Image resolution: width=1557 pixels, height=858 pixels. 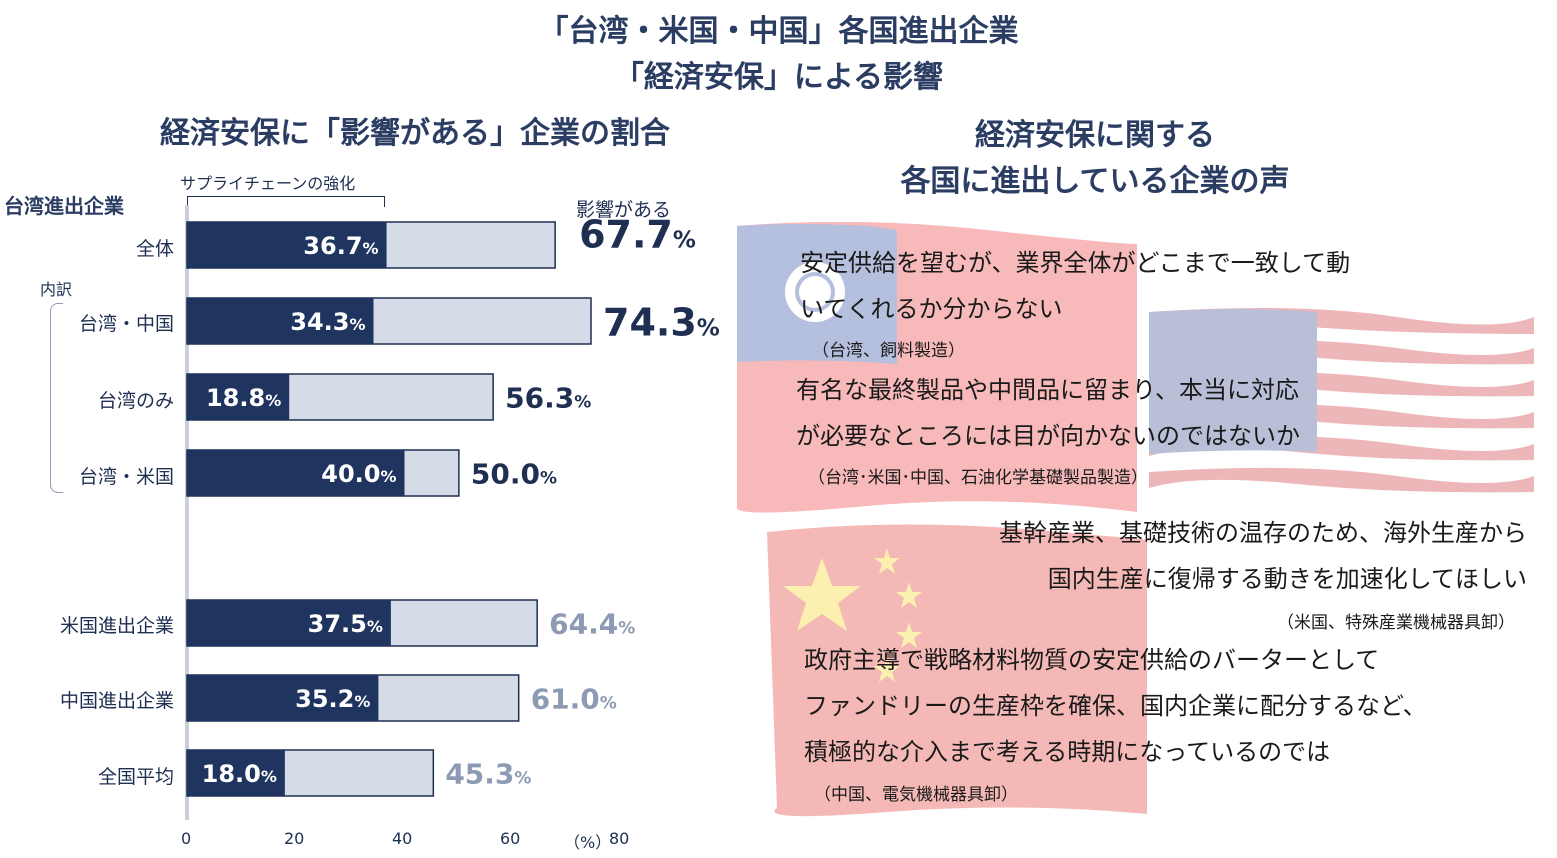 What do you see at coordinates (592, 624) in the screenshot?
I see `outer-value-label: 64.4%` at bounding box center [592, 624].